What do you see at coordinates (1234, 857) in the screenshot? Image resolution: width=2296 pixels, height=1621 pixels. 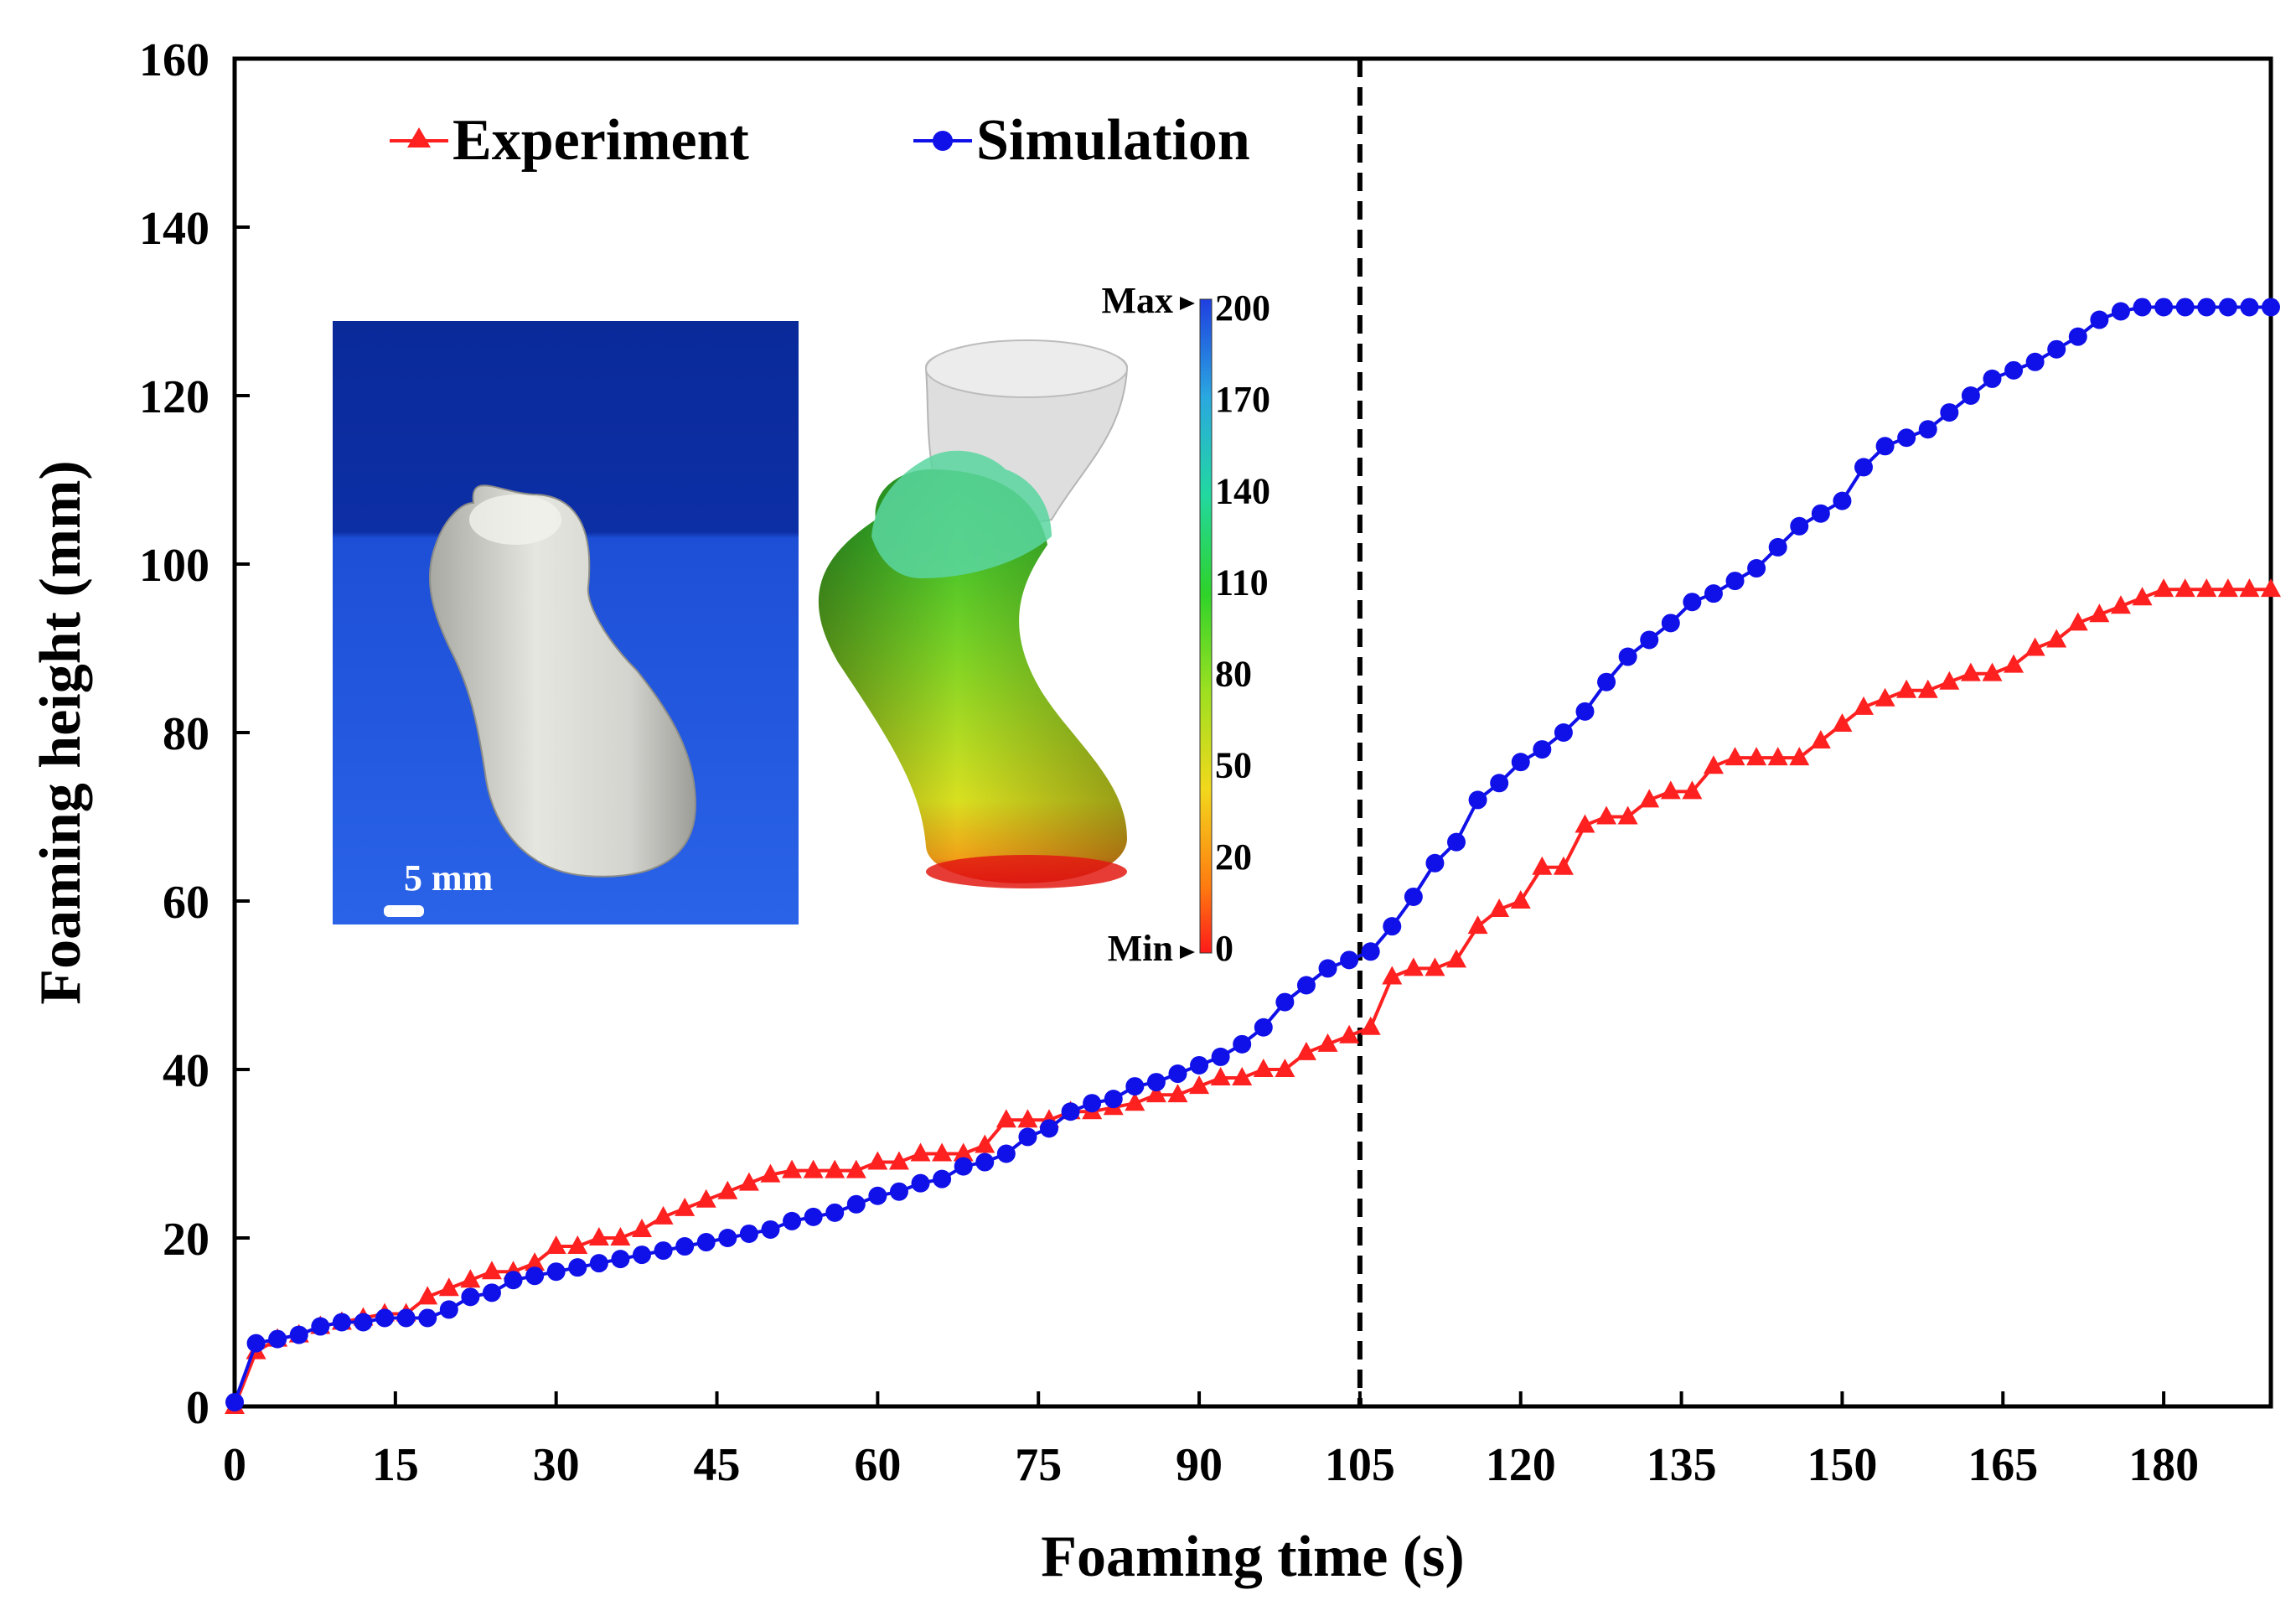 I see `colorbar-tick-label: 20` at bounding box center [1234, 857].